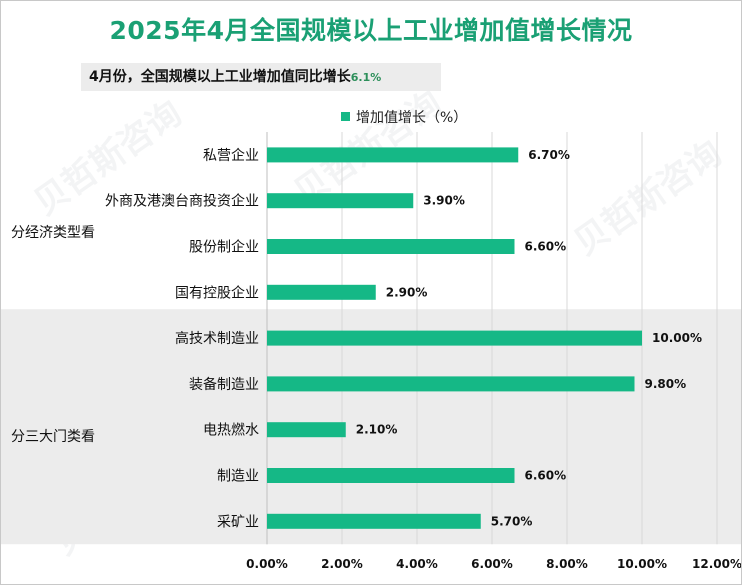 The width and height of the screenshot is (742, 585). What do you see at coordinates (642, 564) in the screenshot?
I see `x-tick-label: 10.00%` at bounding box center [642, 564].